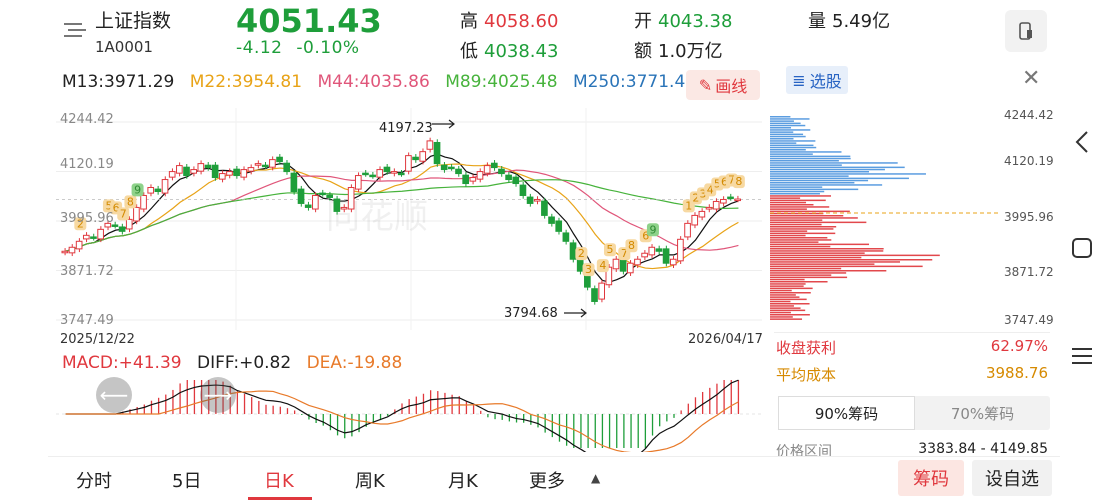 The height and width of the screenshot is (500, 1113). Describe the element at coordinates (1029, 320) in the screenshot. I see `chip-axis-4: 3747.49` at that location.